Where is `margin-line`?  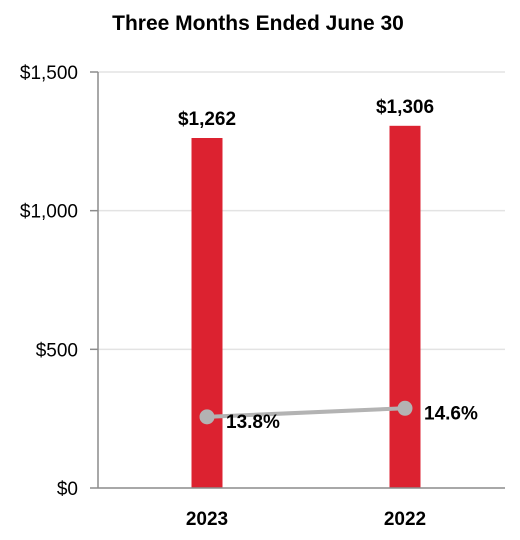
margin-line is located at coordinates (306, 412).